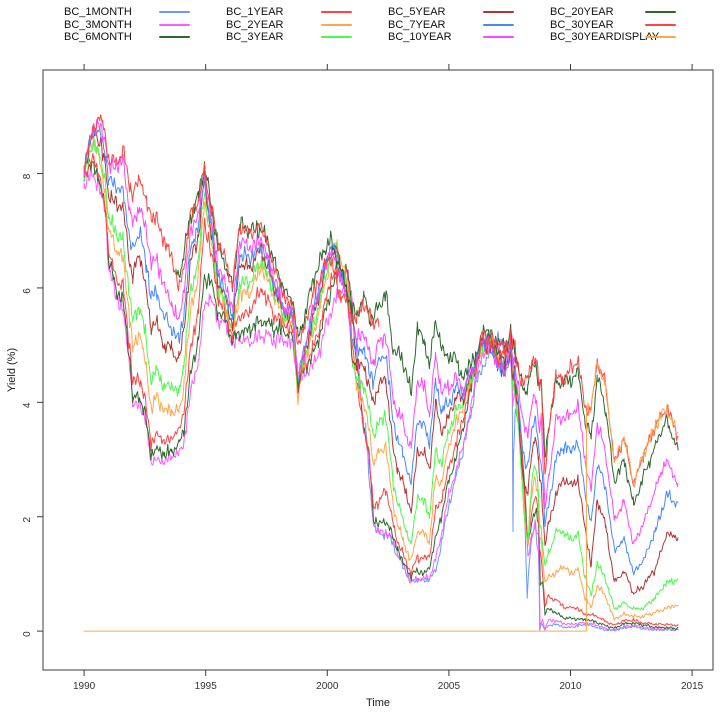  I want to click on y-tick-label: 6, so click(27, 291).